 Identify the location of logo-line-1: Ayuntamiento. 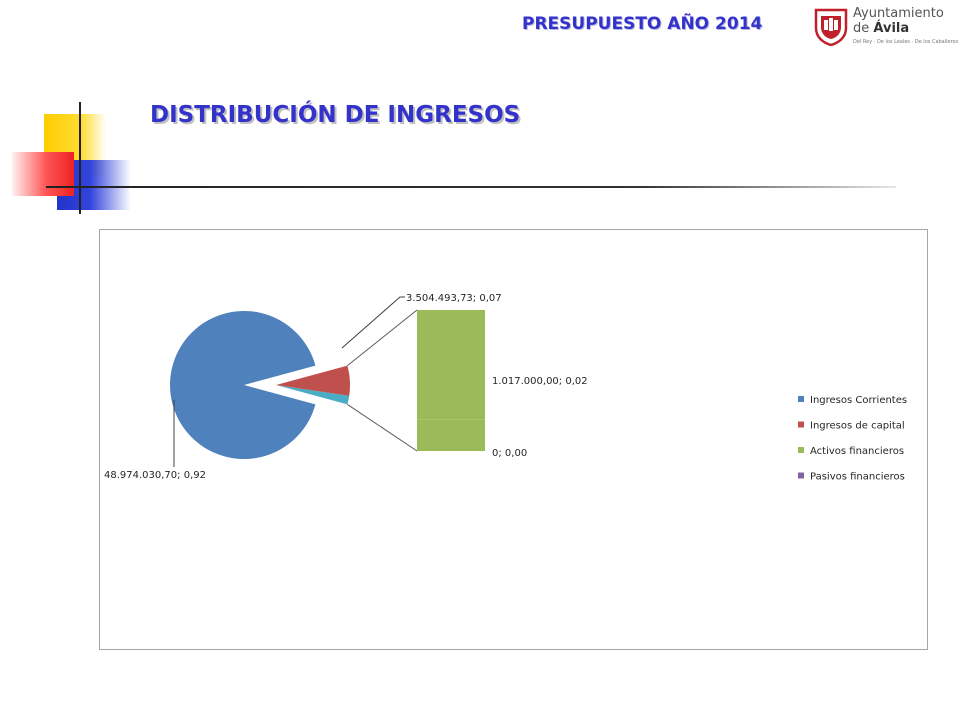
(898, 13).